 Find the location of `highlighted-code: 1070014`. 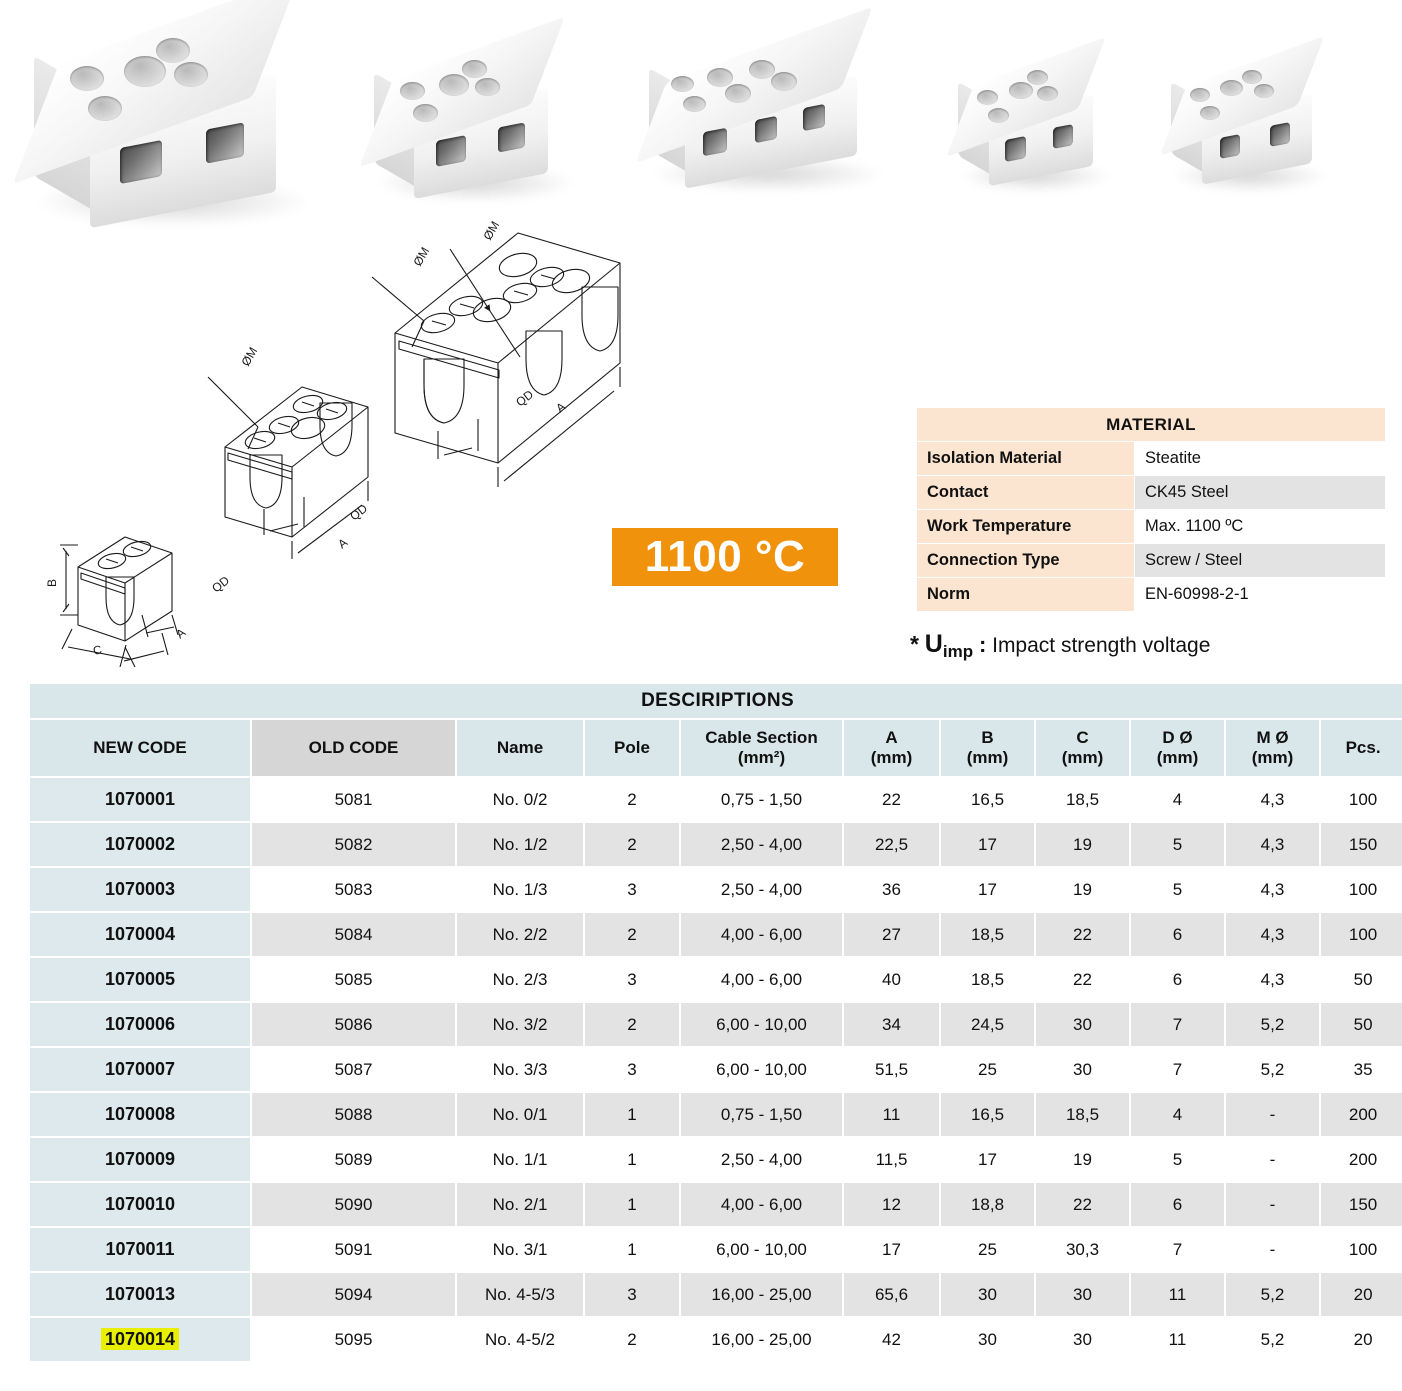

highlighted-code: 1070014 is located at coordinates (140, 1339).